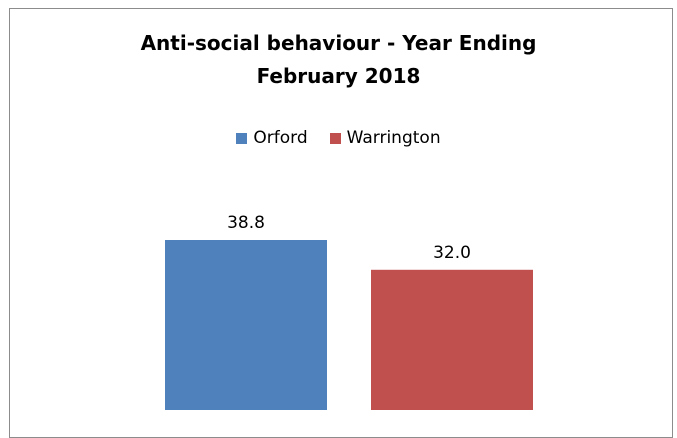  Describe the element at coordinates (452, 339) in the screenshot. I see `bar-warrington` at that location.